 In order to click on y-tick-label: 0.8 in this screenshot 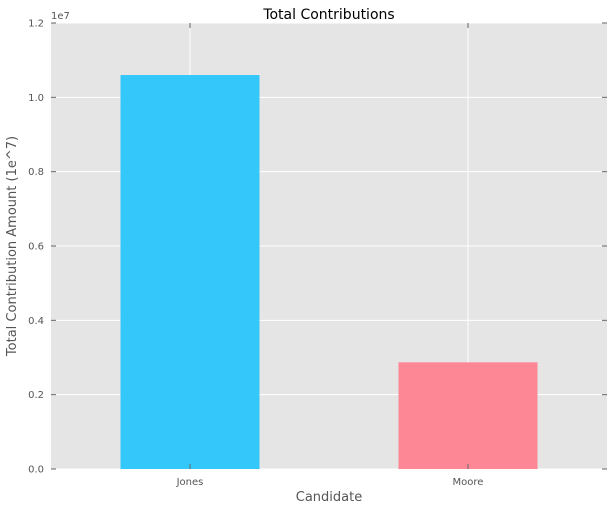, I will do `click(36, 172)`.